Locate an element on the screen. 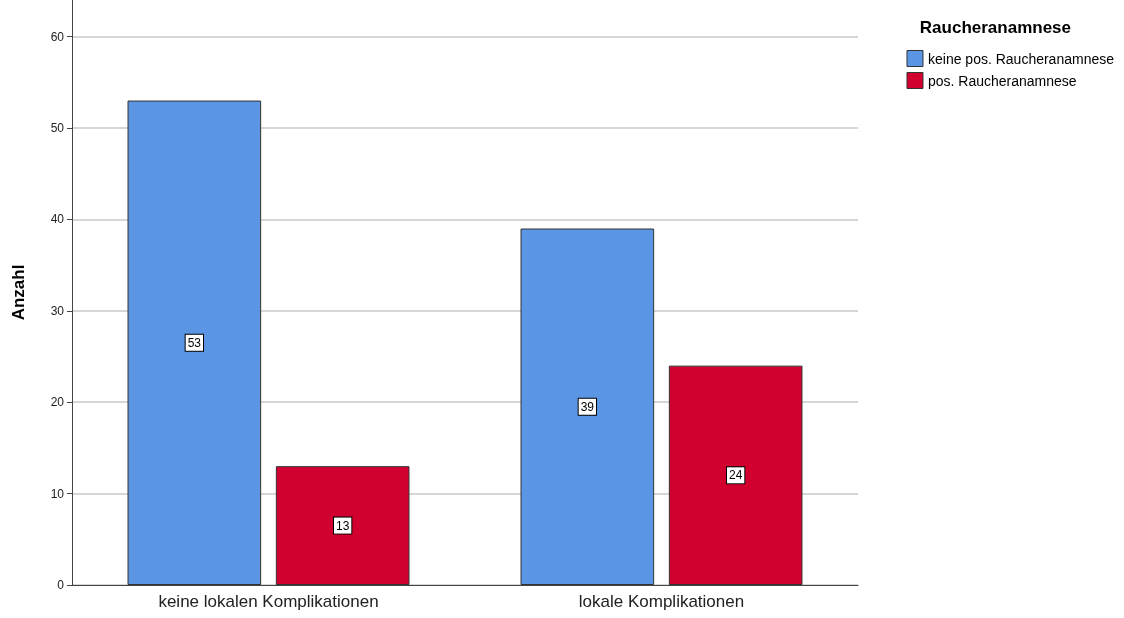 The image size is (1124, 618). data-label: 13 is located at coordinates (342, 525).